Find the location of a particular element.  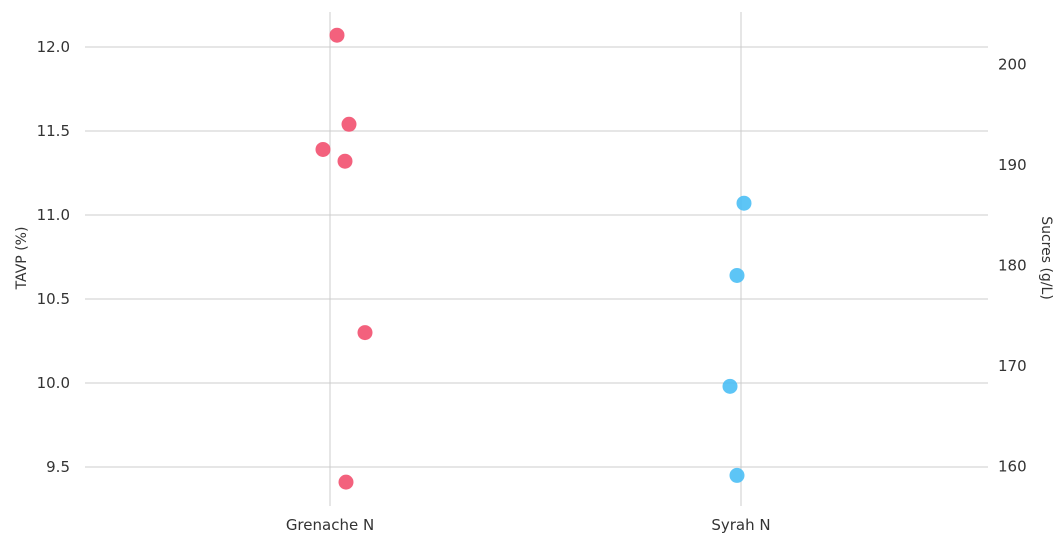

right-tick-label: 180 is located at coordinates (1012, 266).